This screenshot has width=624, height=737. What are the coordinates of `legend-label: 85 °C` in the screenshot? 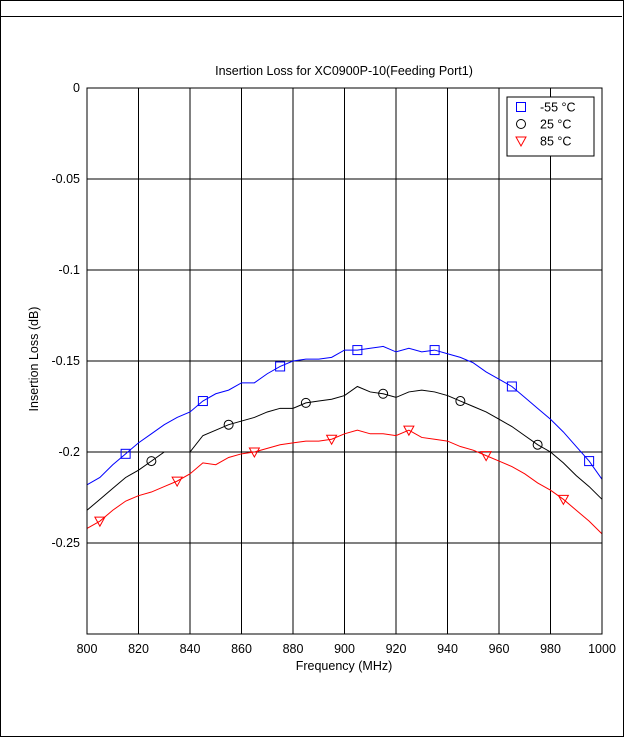 It's located at (555, 142).